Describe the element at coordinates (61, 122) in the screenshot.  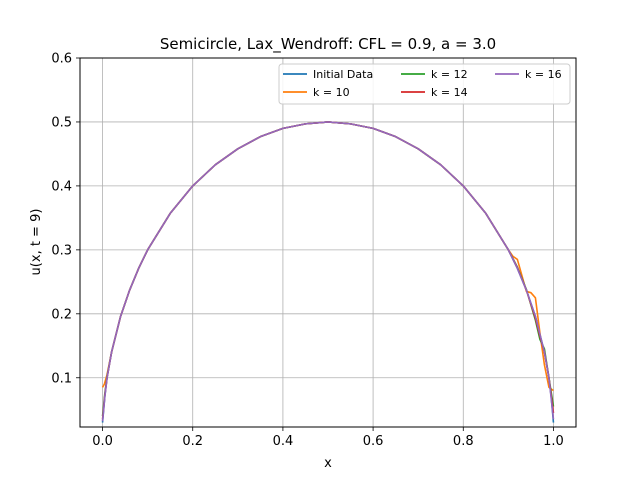
I see `y-tick-label: 0.5` at that location.